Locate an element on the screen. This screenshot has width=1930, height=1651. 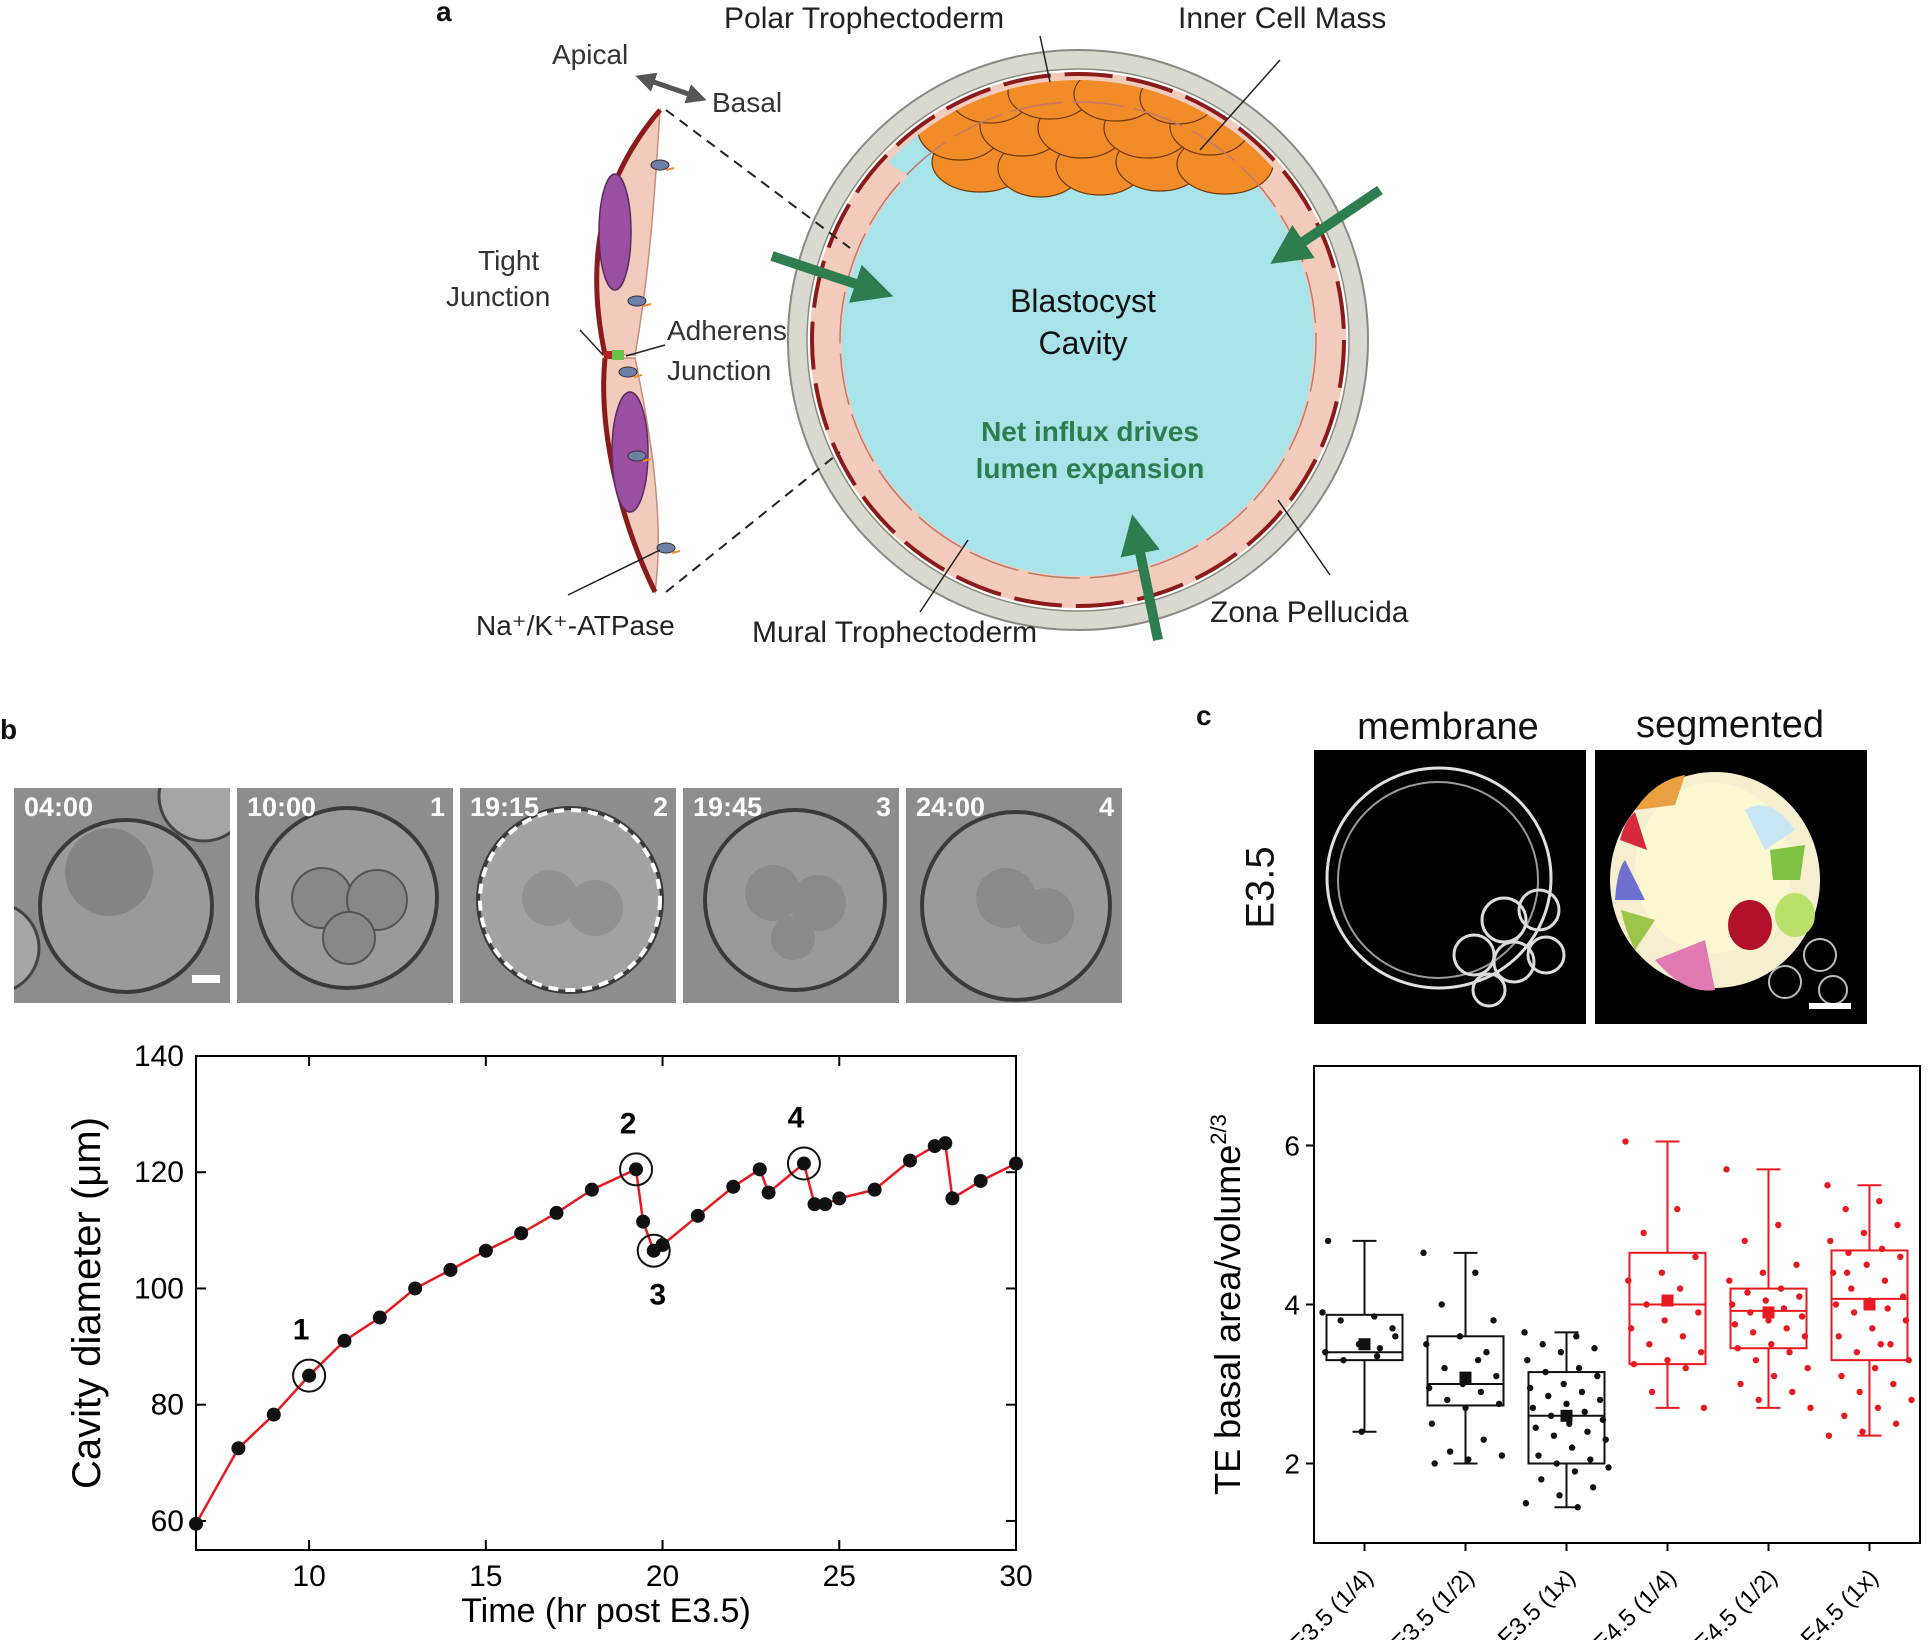
label-zona-pellucida: Zona Pellucida is located at coordinates (1309, 612).